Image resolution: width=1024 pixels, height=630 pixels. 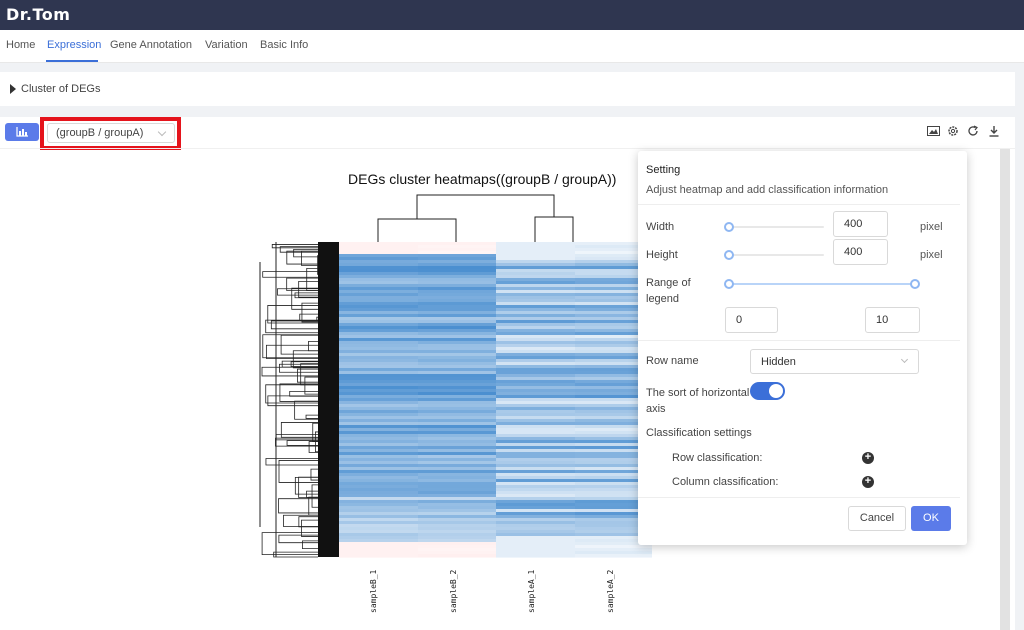 I want to click on refresh-icon, so click(x=973, y=132).